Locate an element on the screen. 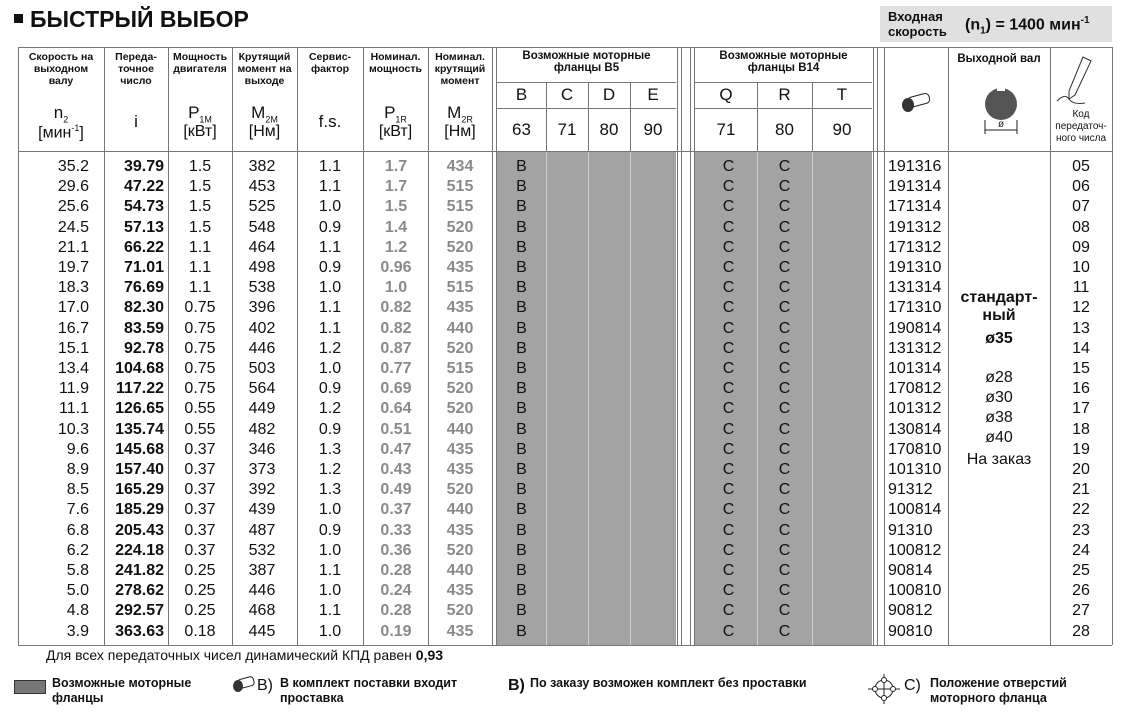 The image size is (1126, 714). table-cell: 1.7 is located at coordinates (396, 187).